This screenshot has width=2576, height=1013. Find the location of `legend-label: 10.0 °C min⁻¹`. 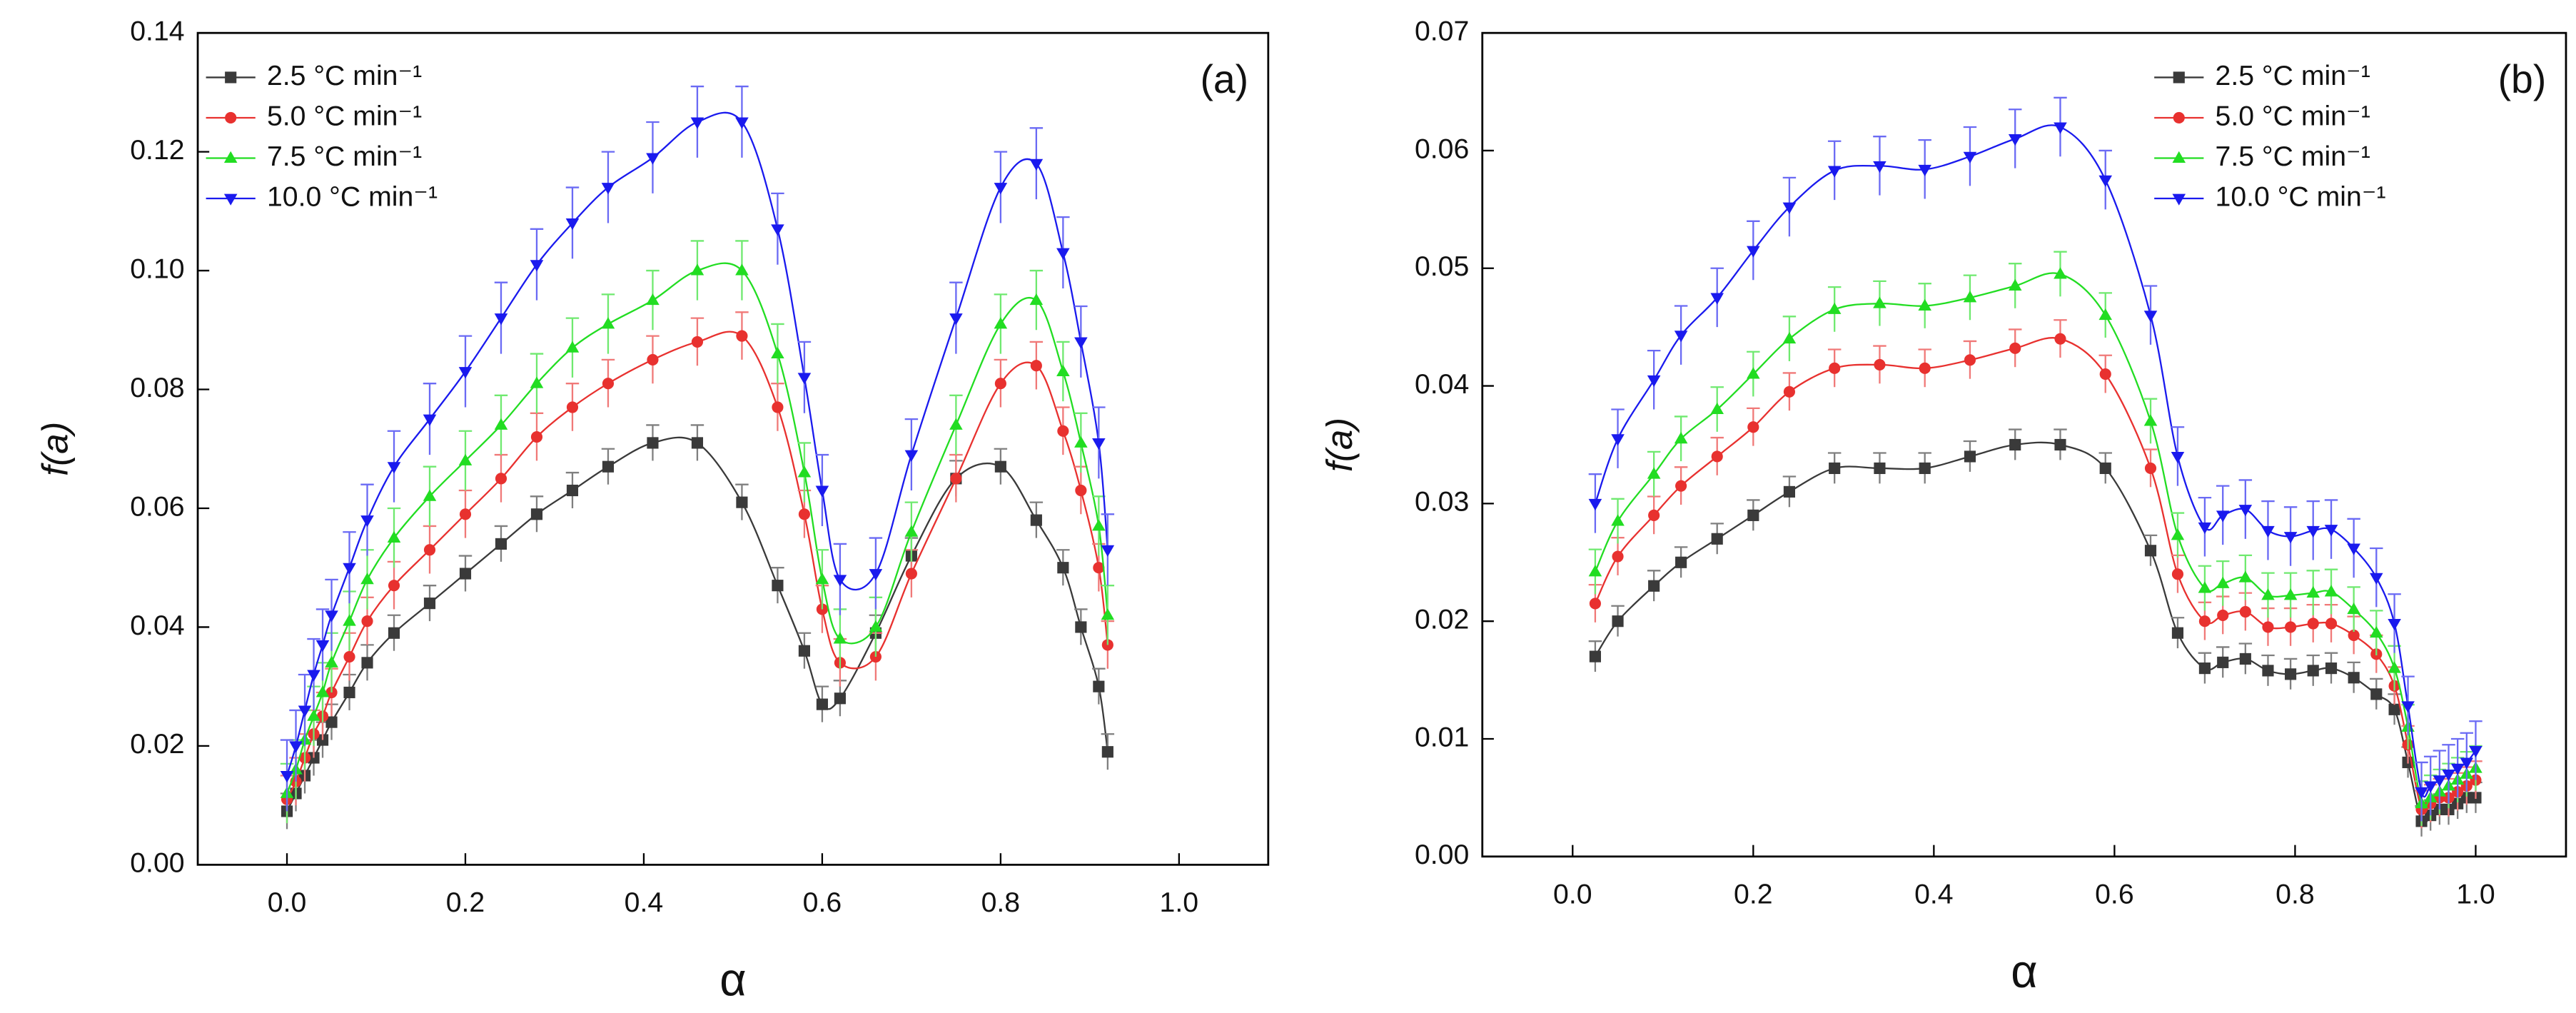

legend-label: 10.0 °C min⁻¹ is located at coordinates (2301, 196).